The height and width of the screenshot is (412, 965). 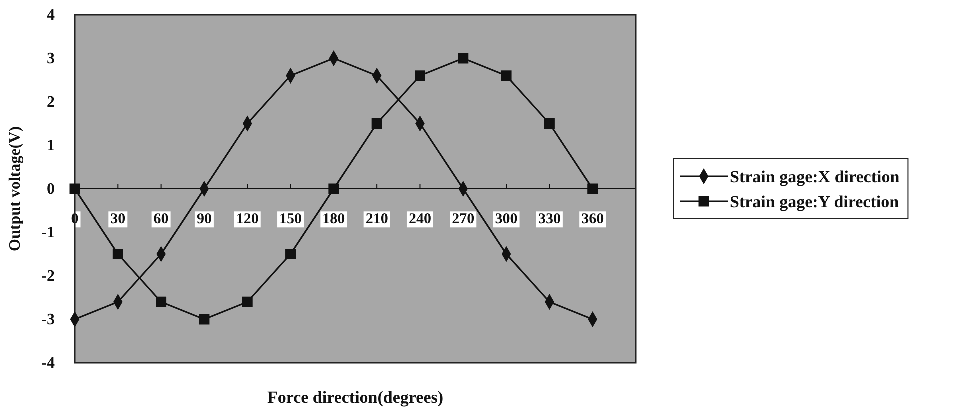 I want to click on y-tick-label: 0, so click(x=51, y=189).